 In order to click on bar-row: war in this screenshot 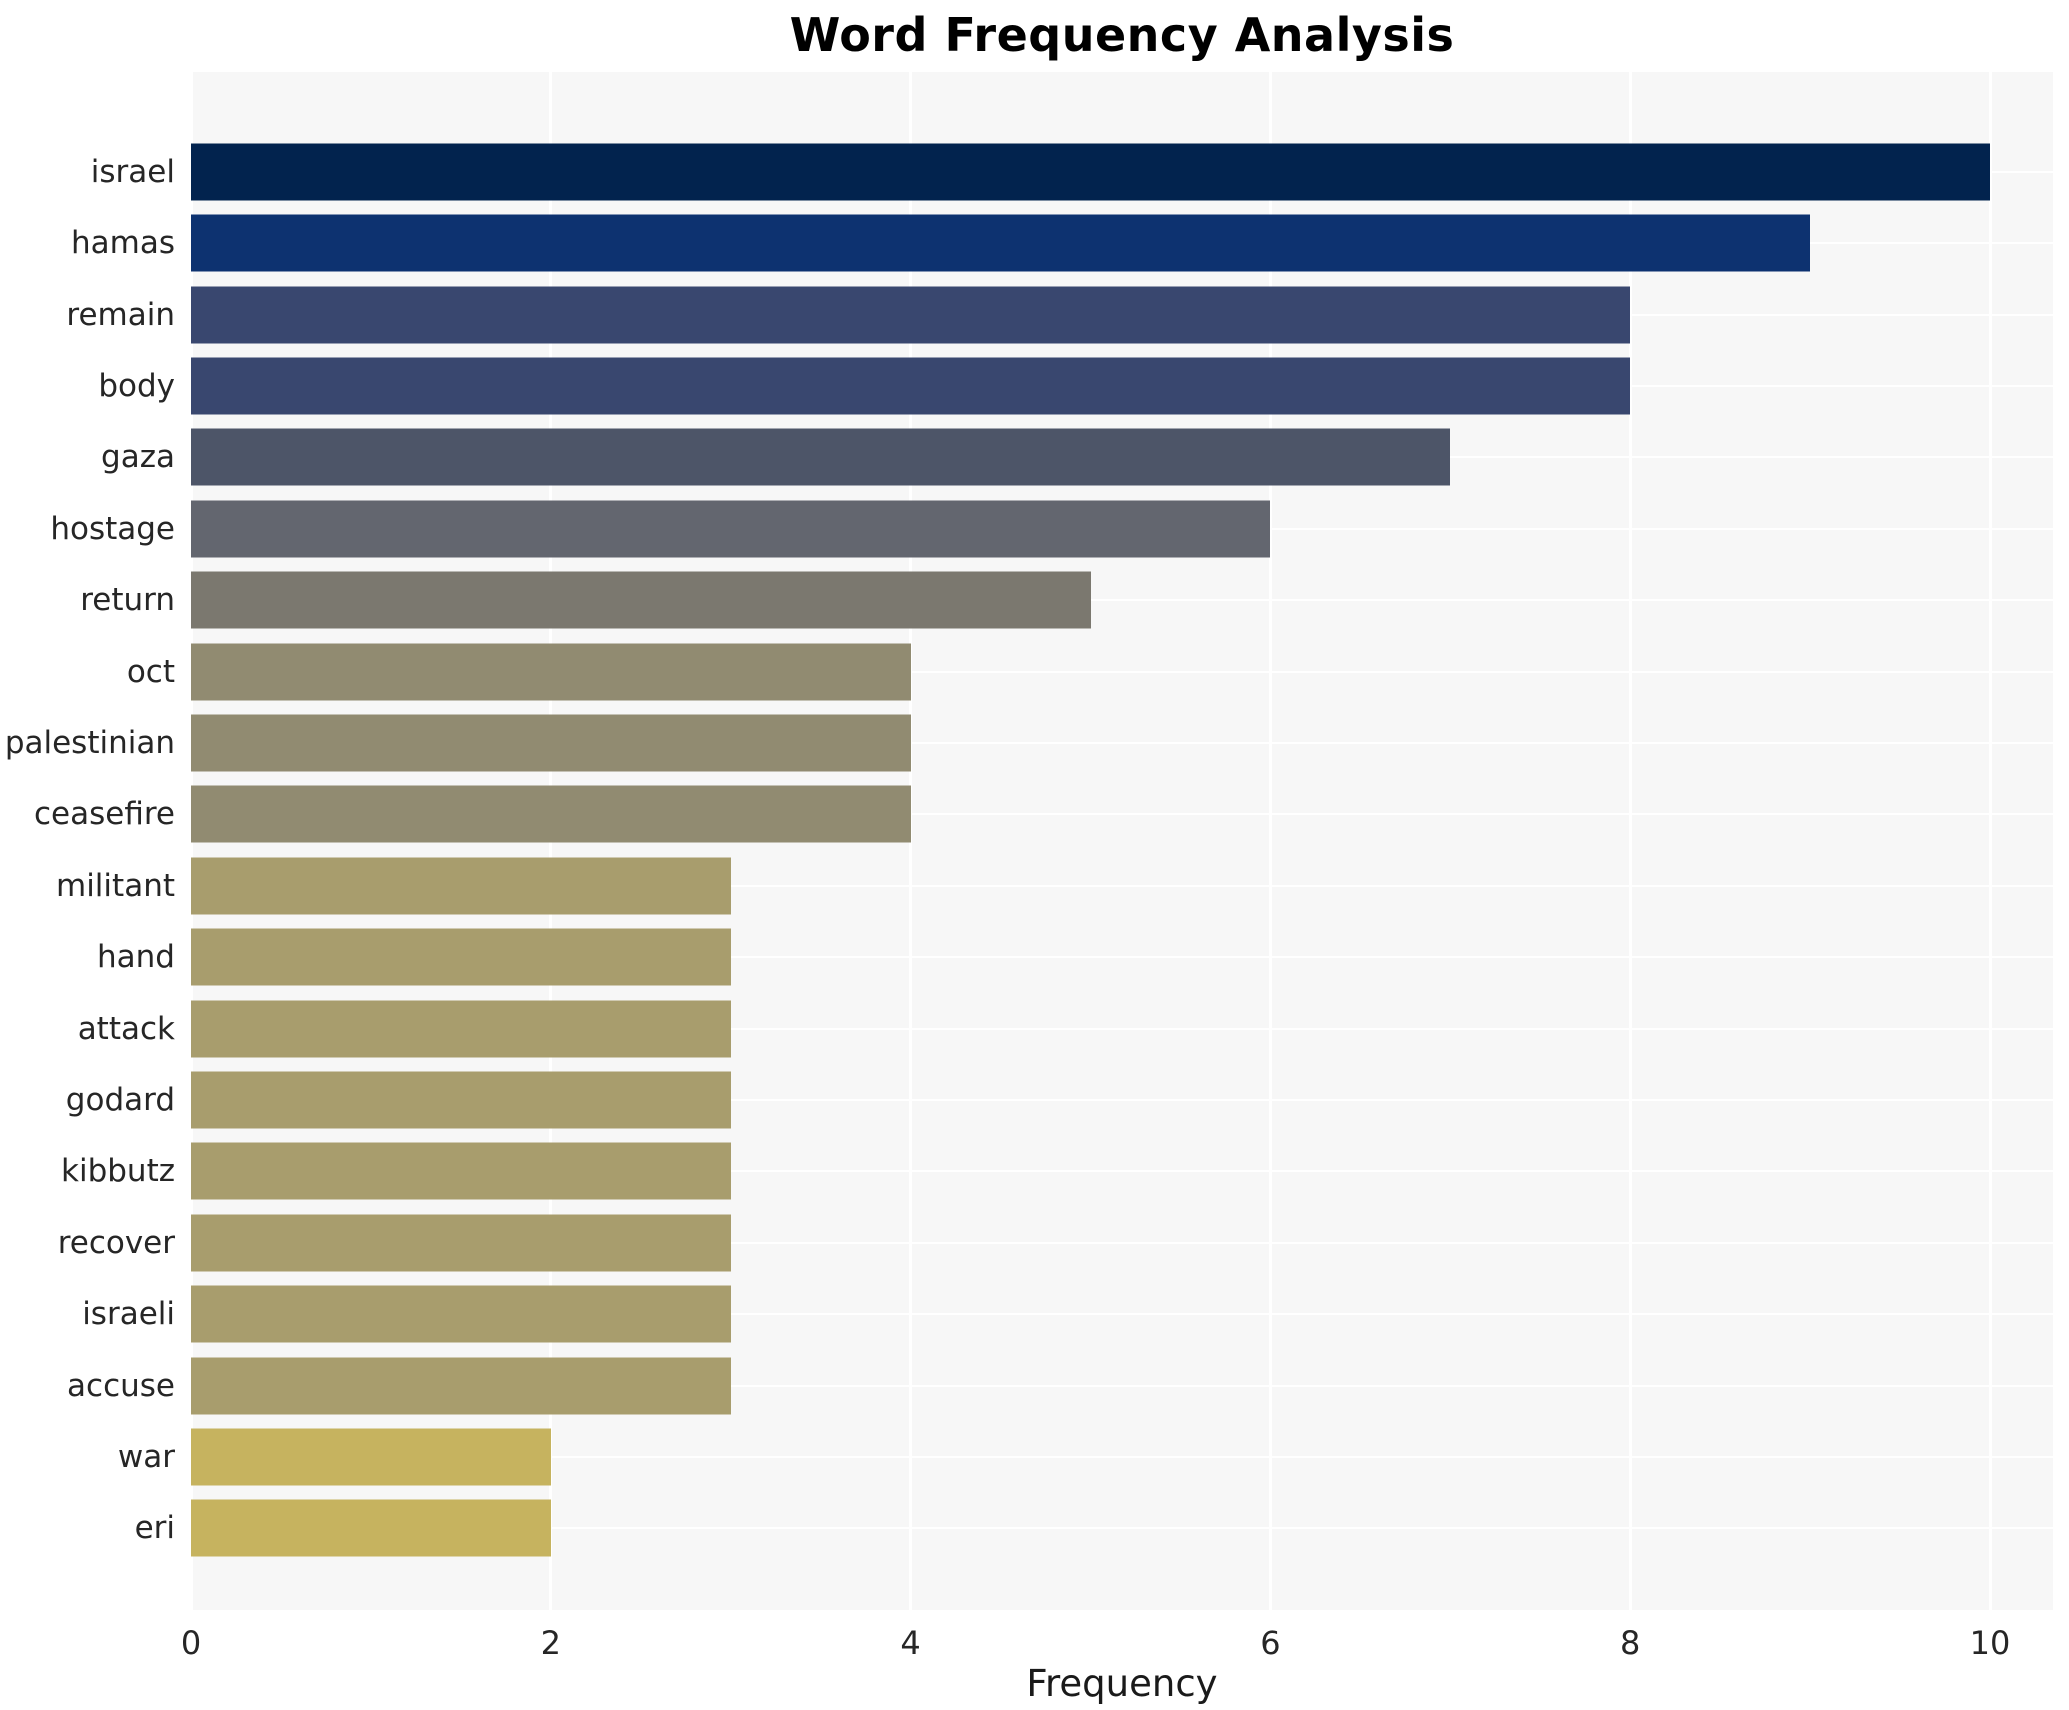, I will do `click(1085, 1456)`.